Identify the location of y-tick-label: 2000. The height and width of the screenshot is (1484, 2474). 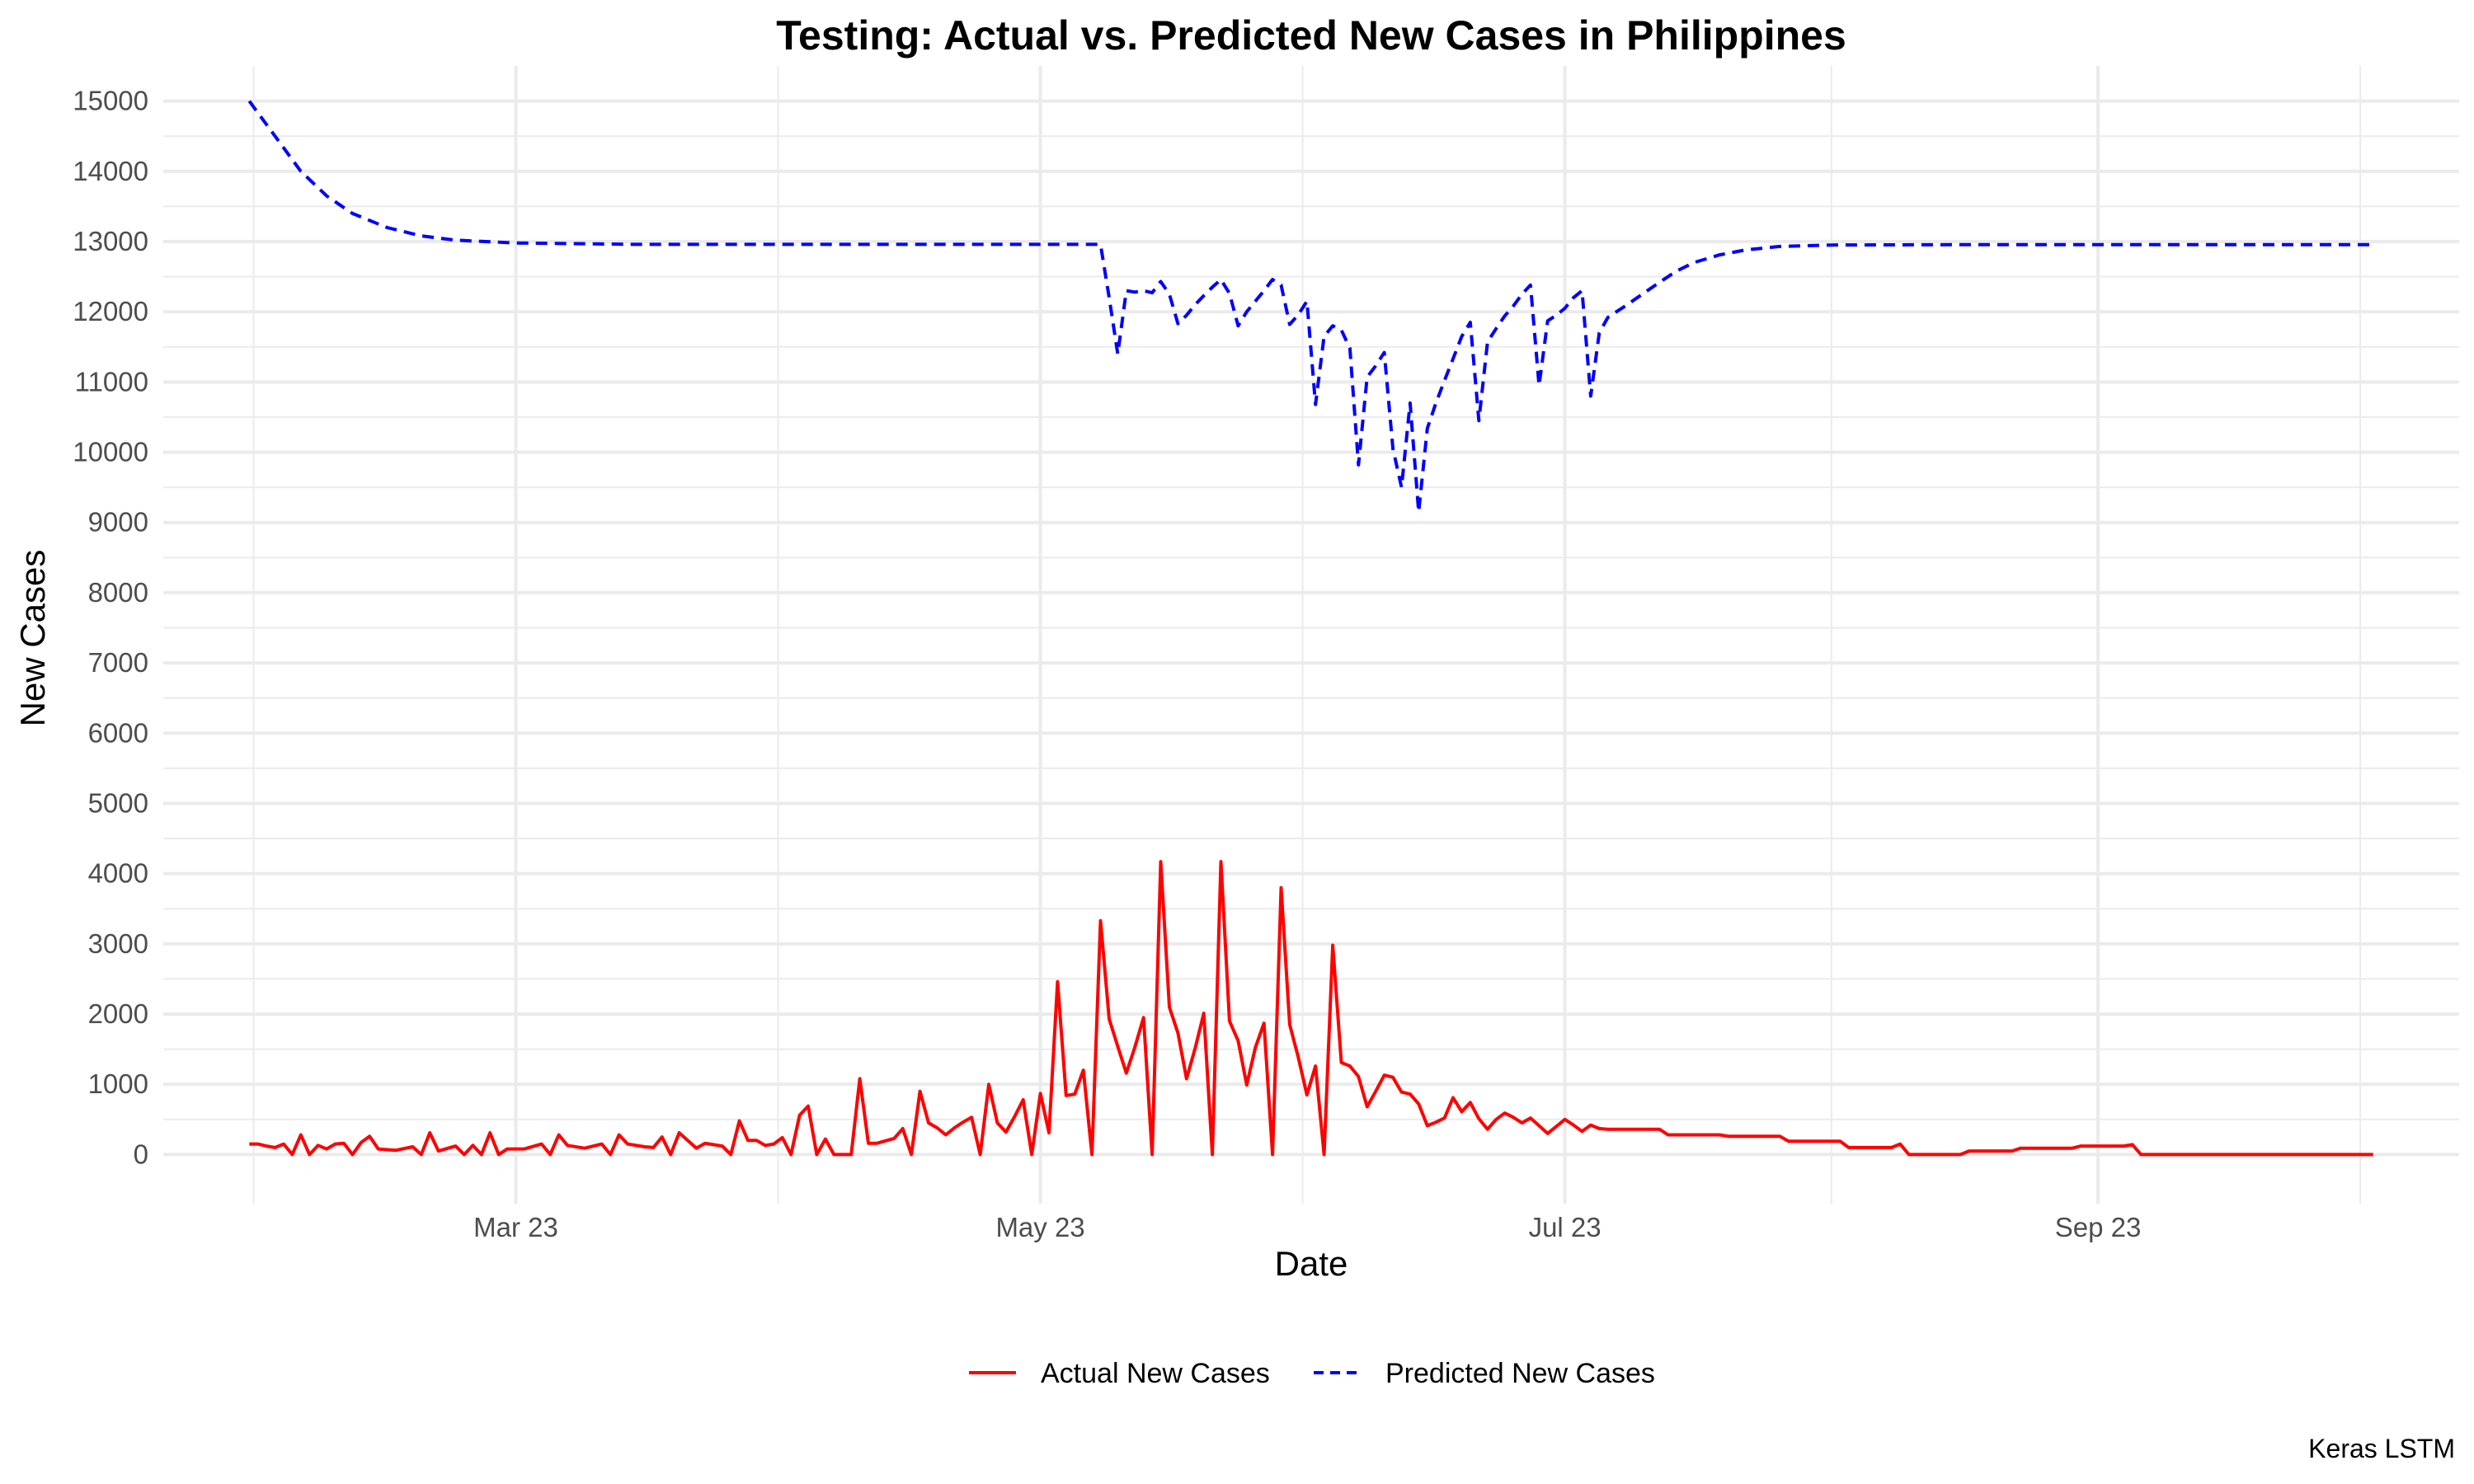
(118, 1014).